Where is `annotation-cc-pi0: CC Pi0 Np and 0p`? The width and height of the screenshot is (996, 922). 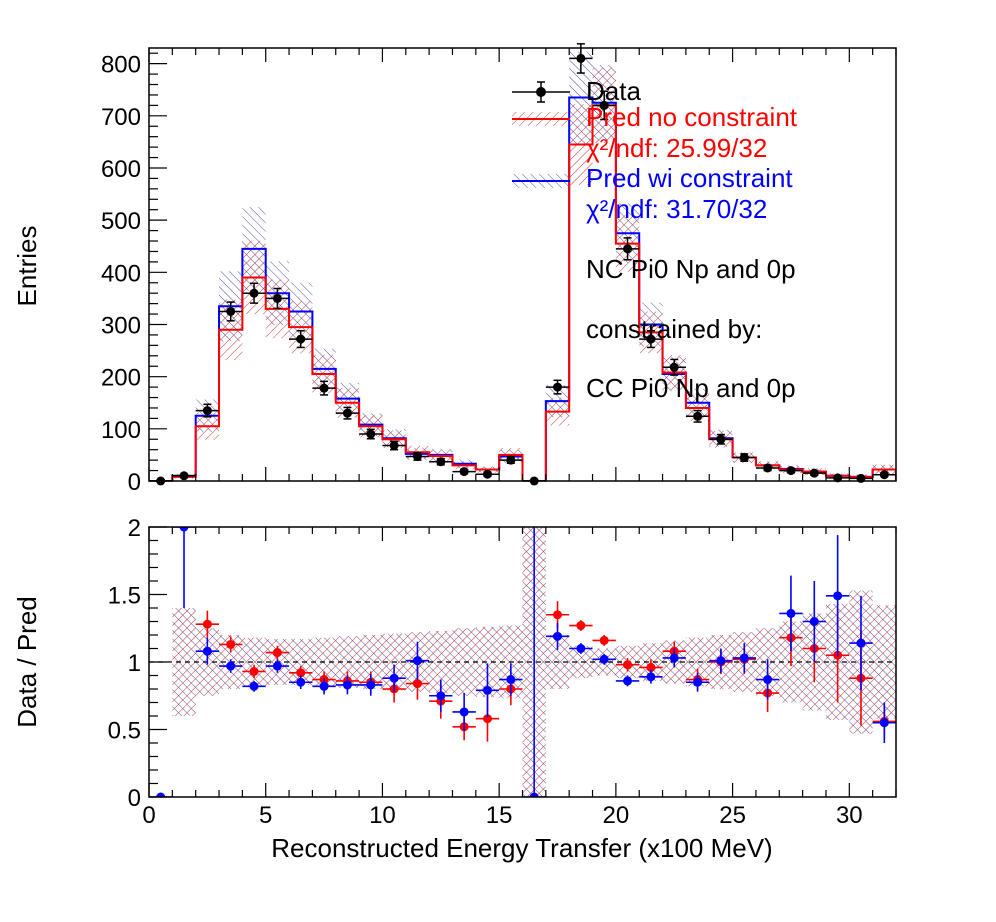
annotation-cc-pi0: CC Pi0 Np and 0p is located at coordinates (691, 388).